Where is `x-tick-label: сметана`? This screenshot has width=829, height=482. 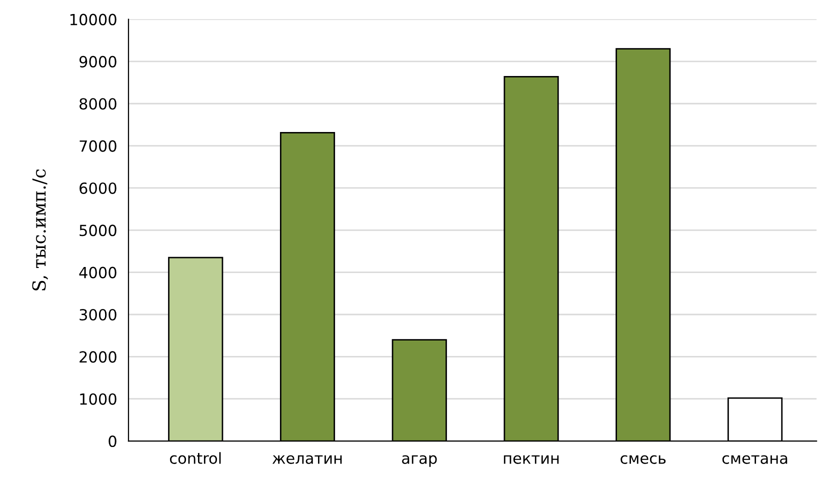 x-tick-label: сметана is located at coordinates (755, 459).